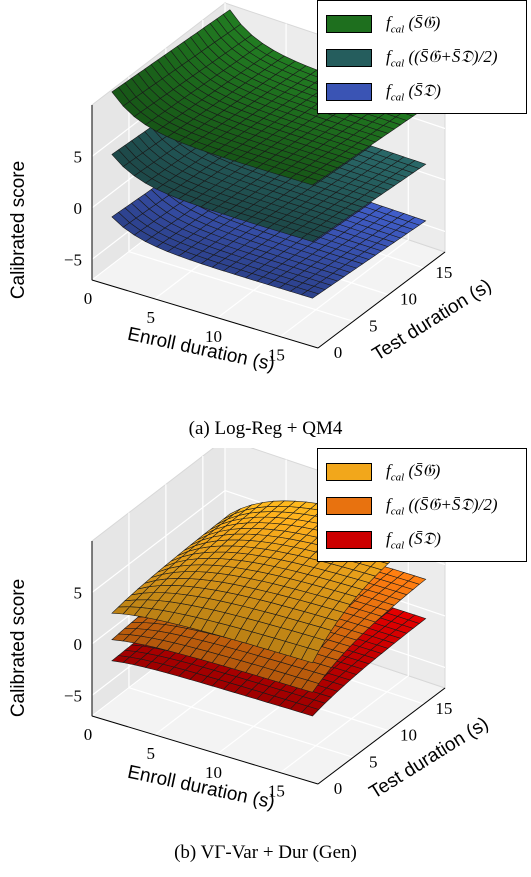 The width and height of the screenshot is (531, 877). I want to click on caption-a: (a) Log-Reg + QM4, so click(265, 428).